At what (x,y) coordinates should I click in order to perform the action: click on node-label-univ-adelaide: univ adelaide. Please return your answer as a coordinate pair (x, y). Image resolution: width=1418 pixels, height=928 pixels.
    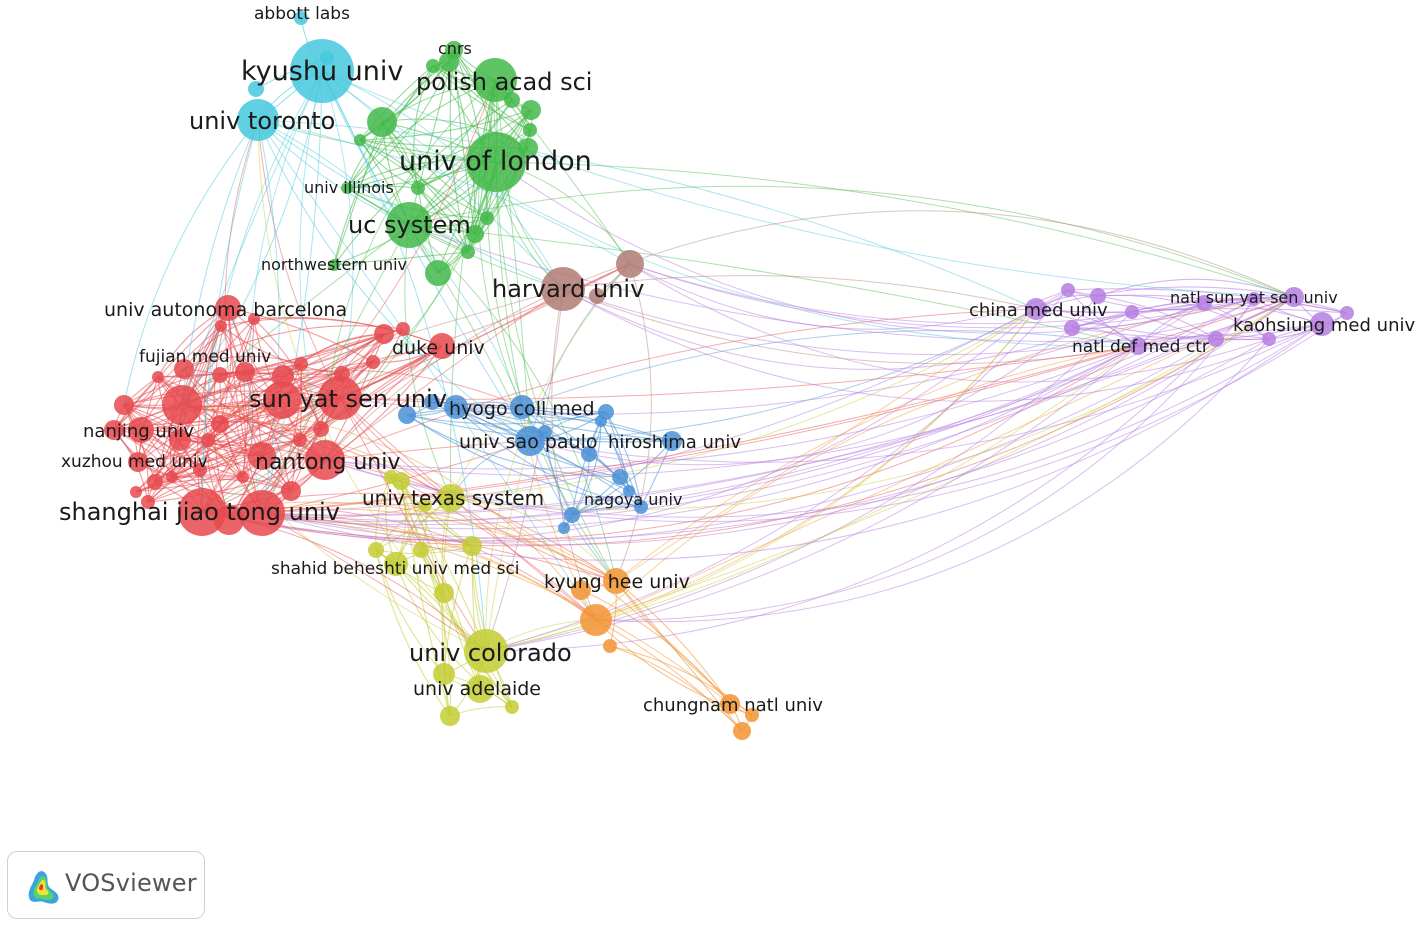
    Looking at the image, I should click on (477, 689).